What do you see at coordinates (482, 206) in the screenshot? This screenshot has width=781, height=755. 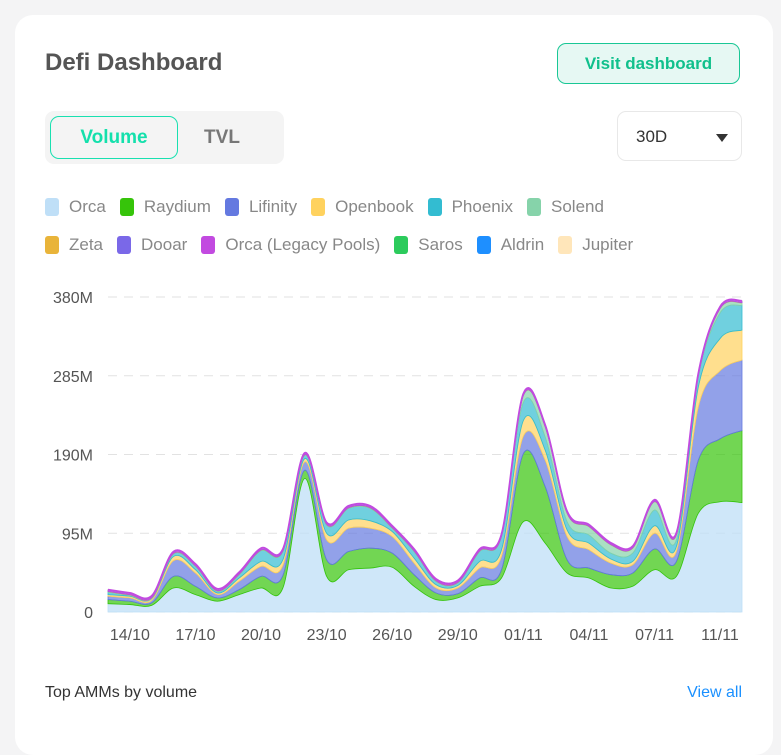 I see `legend-label: Phoenix` at bounding box center [482, 206].